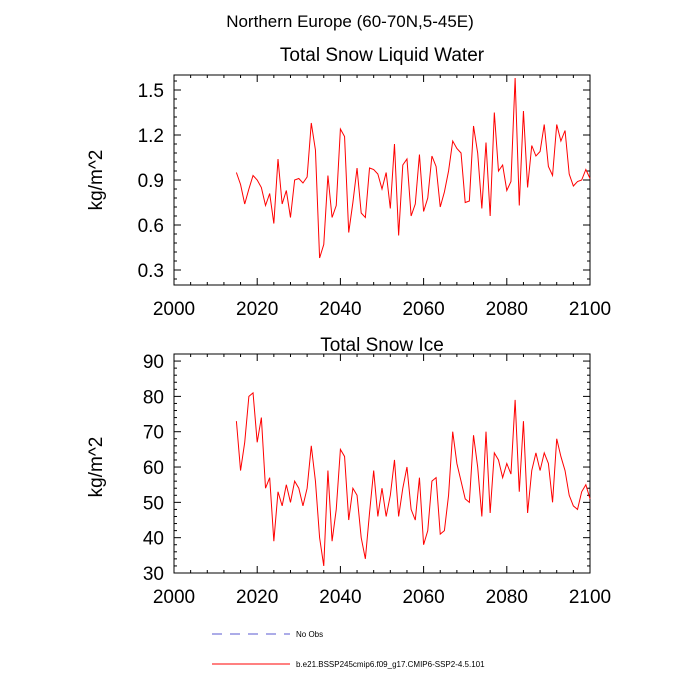 The width and height of the screenshot is (700, 700). What do you see at coordinates (151, 226) in the screenshot?
I see `y-tick-label: 0.6` at bounding box center [151, 226].